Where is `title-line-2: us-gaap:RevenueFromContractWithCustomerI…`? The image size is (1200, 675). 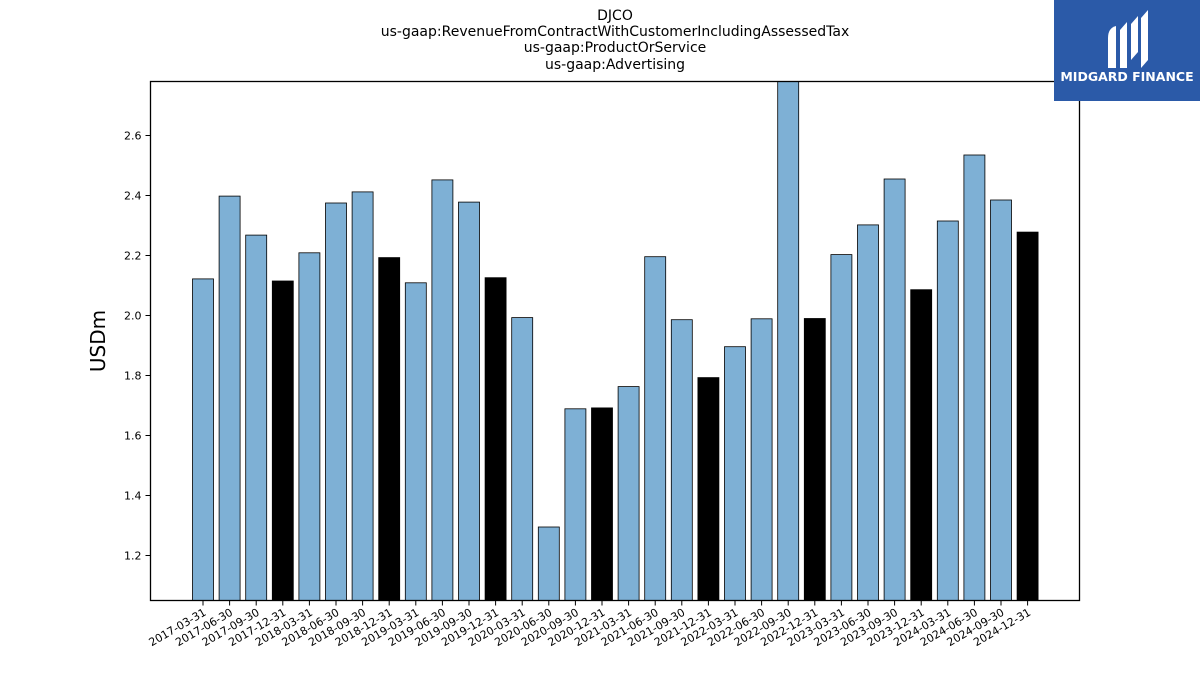 title-line-2: us-gaap:RevenueFromContractWithCustomerI… is located at coordinates (615, 32).